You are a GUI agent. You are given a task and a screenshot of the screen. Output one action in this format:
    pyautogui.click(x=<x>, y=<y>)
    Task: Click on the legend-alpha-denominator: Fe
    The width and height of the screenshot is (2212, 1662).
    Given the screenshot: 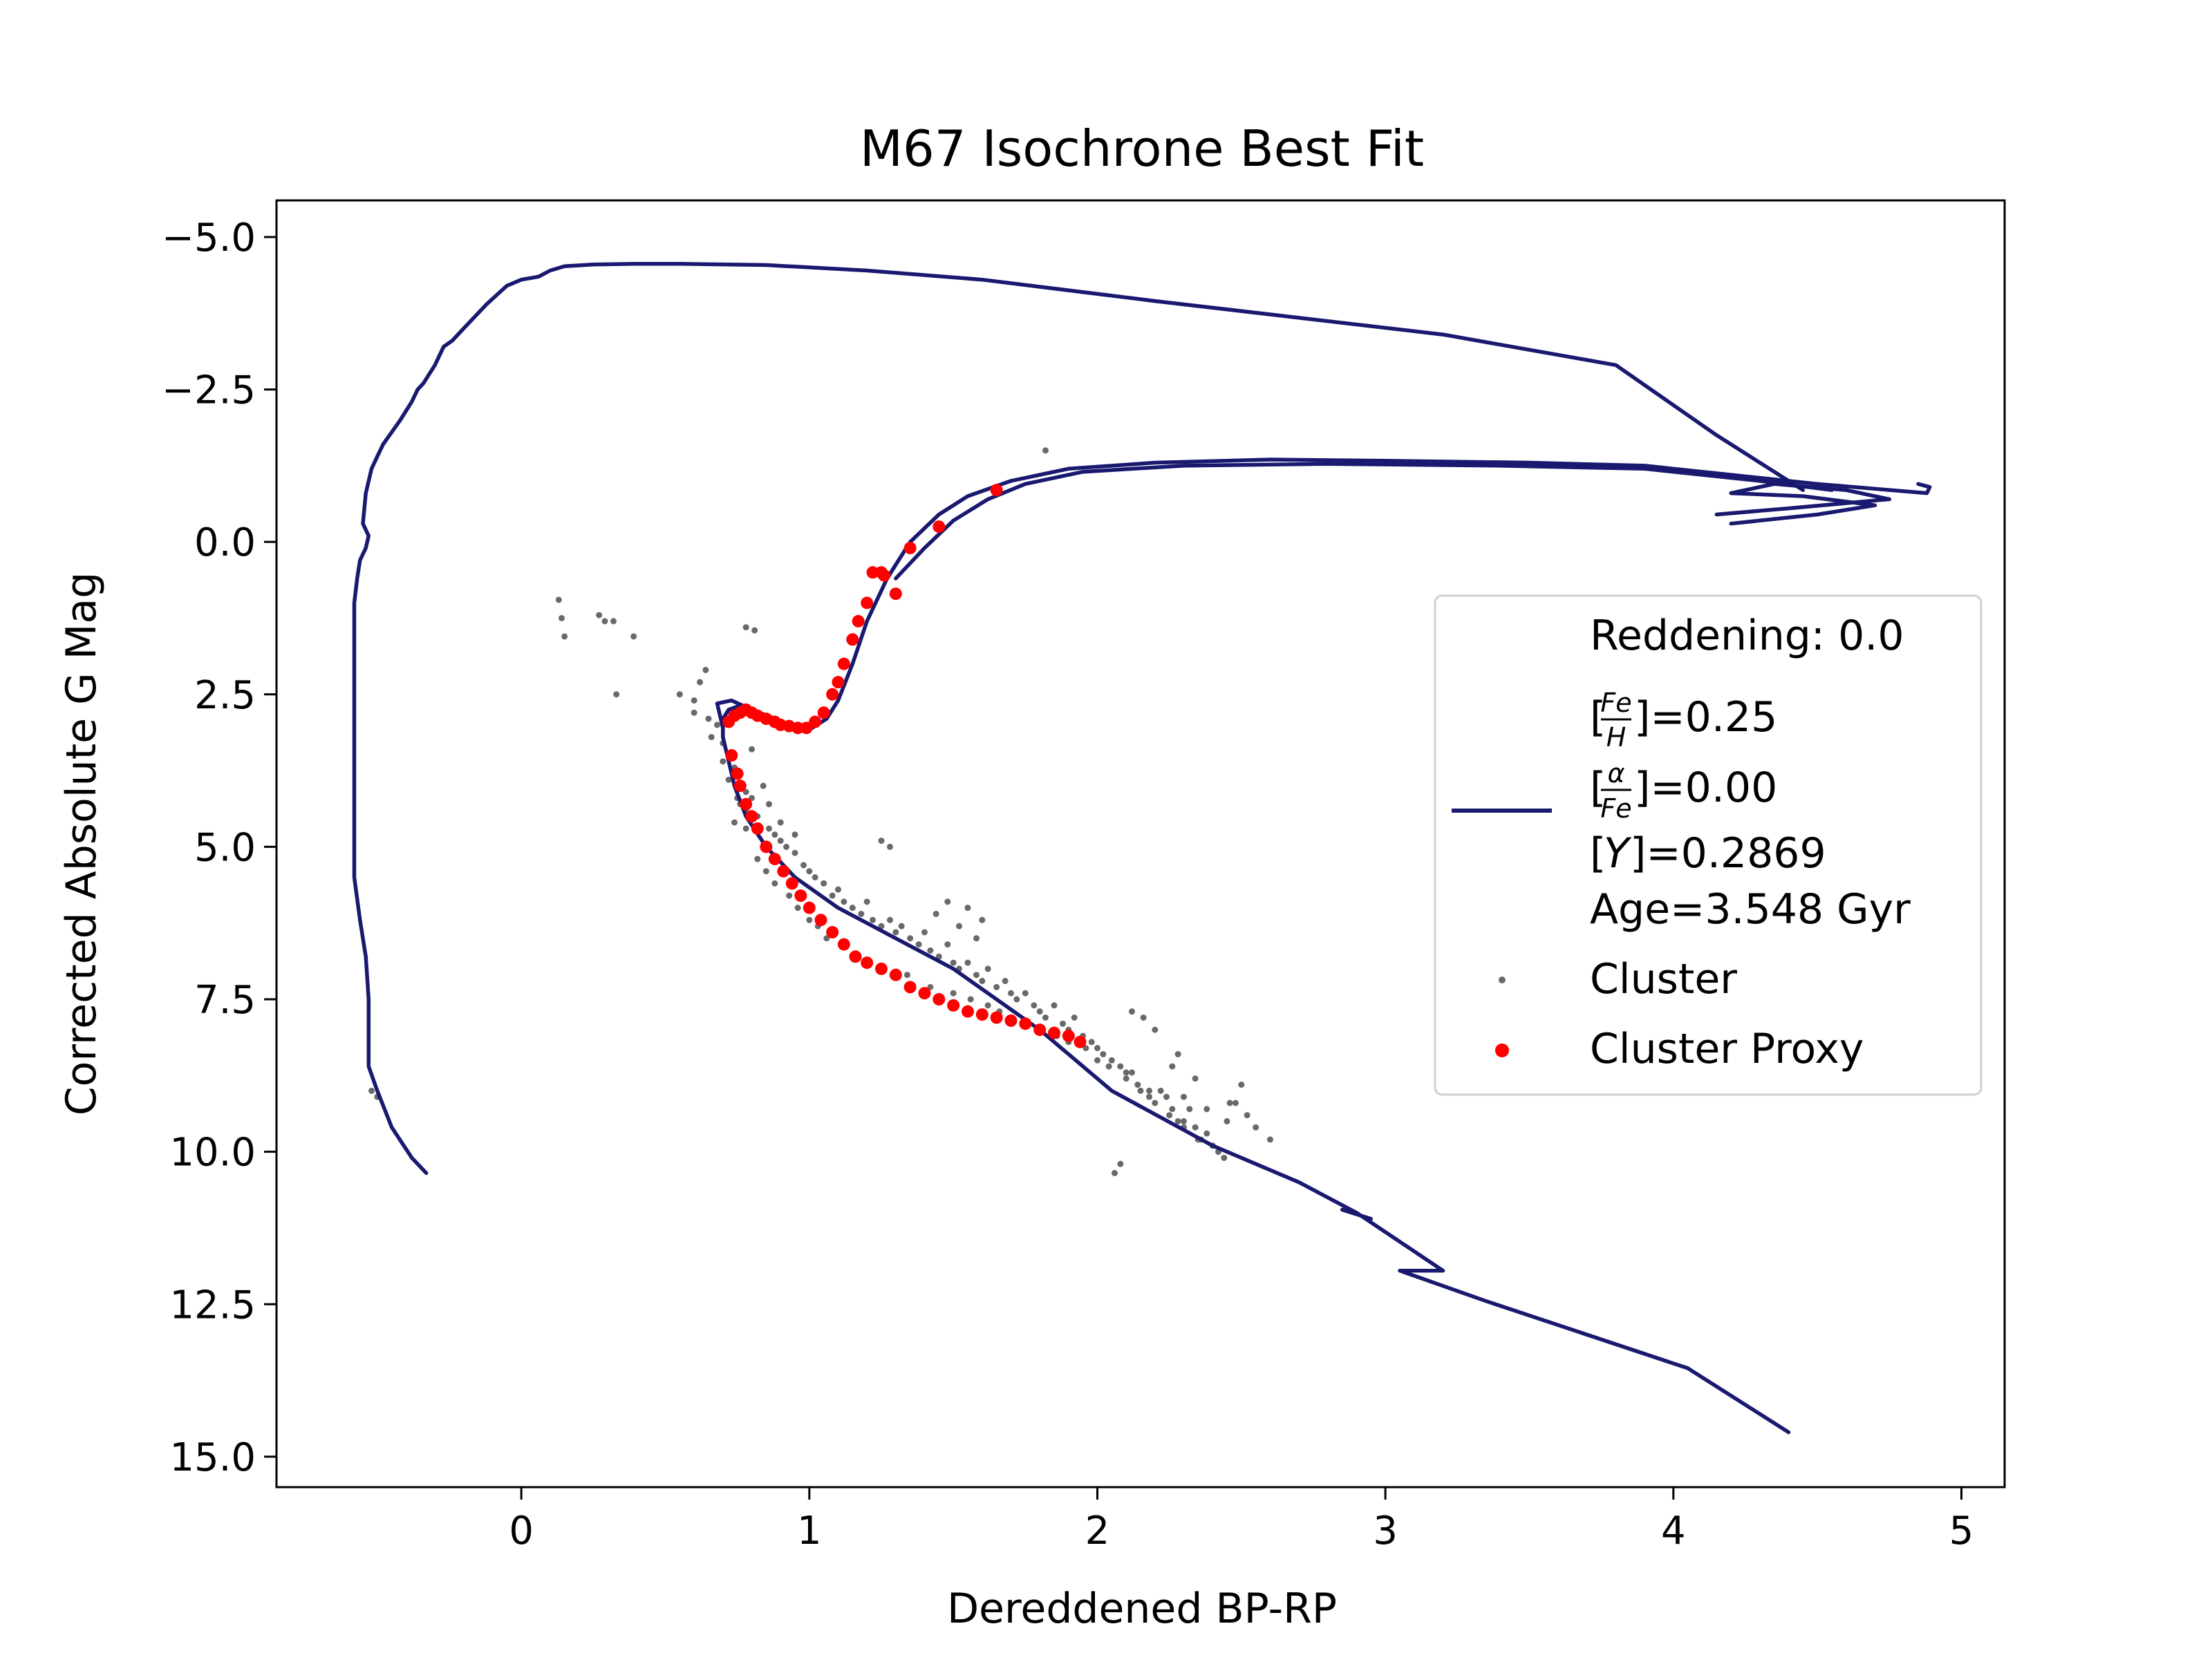 What is the action you would take?
    pyautogui.click(x=1615, y=808)
    